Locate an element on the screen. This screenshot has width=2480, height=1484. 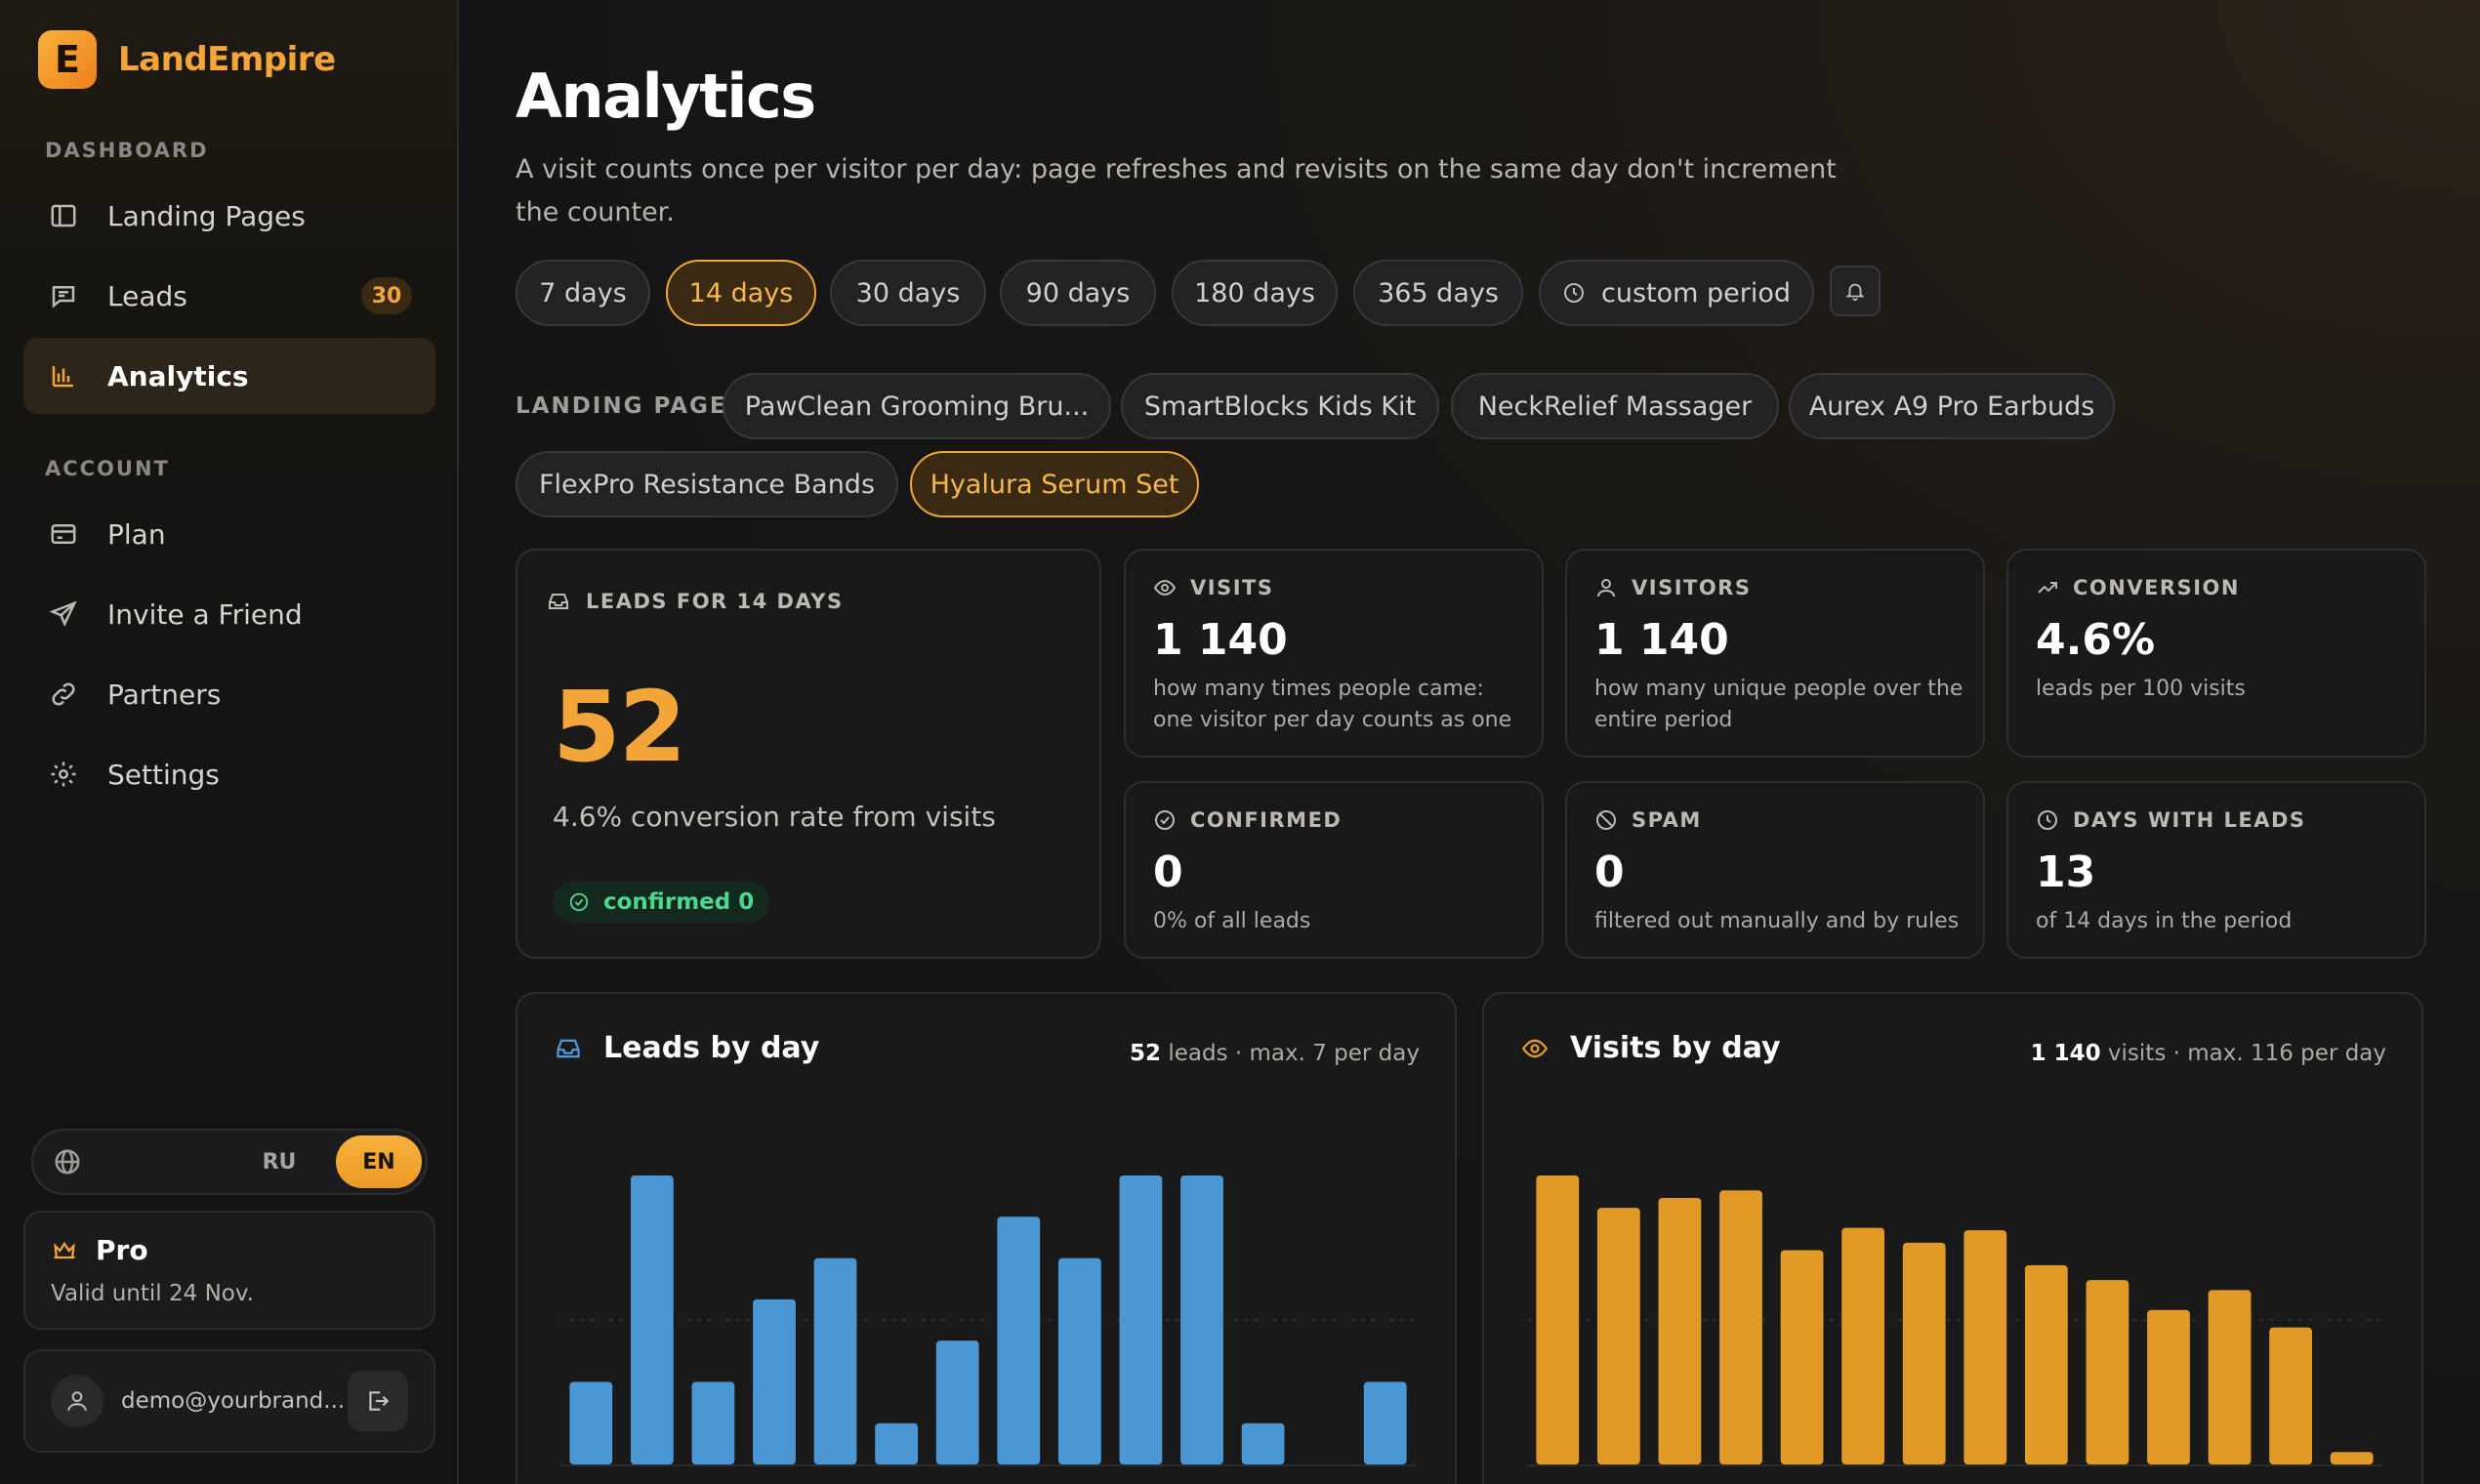
sidebar-item-landing-pages: Landing Pages is located at coordinates (229, 216).